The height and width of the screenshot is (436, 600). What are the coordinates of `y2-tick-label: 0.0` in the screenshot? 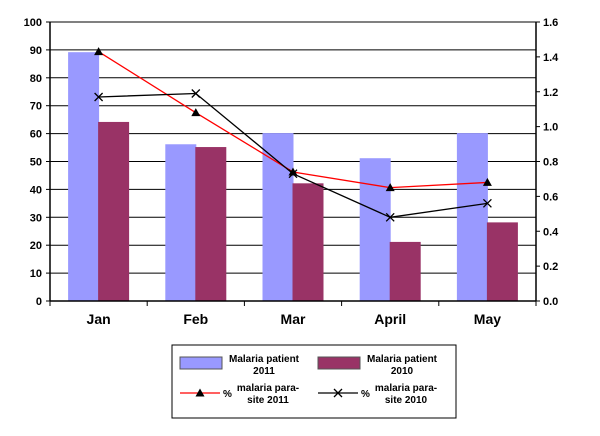 It's located at (550, 302).